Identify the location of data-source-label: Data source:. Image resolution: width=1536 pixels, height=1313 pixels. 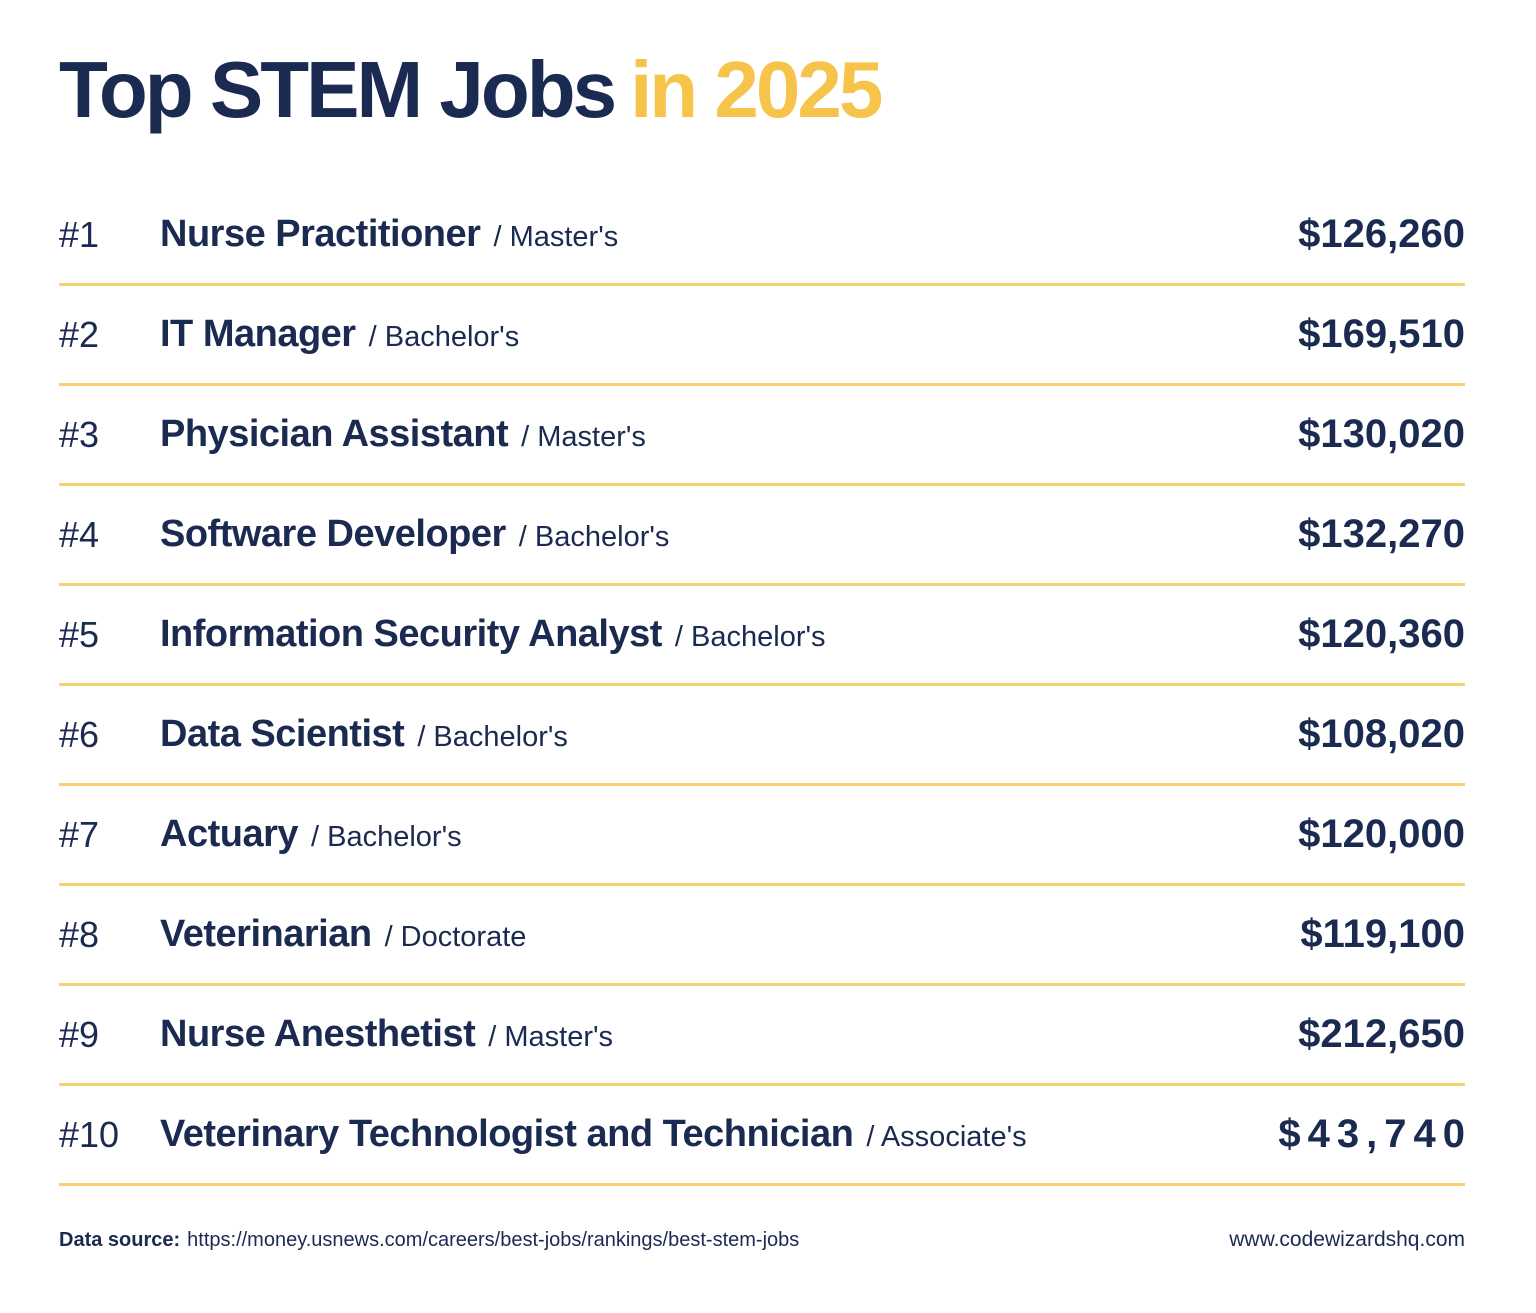
(120, 1240).